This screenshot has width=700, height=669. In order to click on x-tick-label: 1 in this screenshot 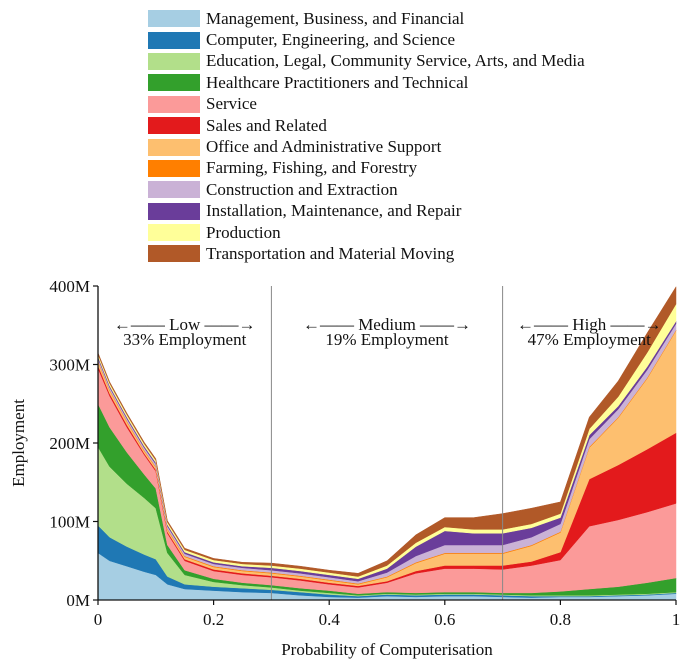, I will do `click(676, 619)`.